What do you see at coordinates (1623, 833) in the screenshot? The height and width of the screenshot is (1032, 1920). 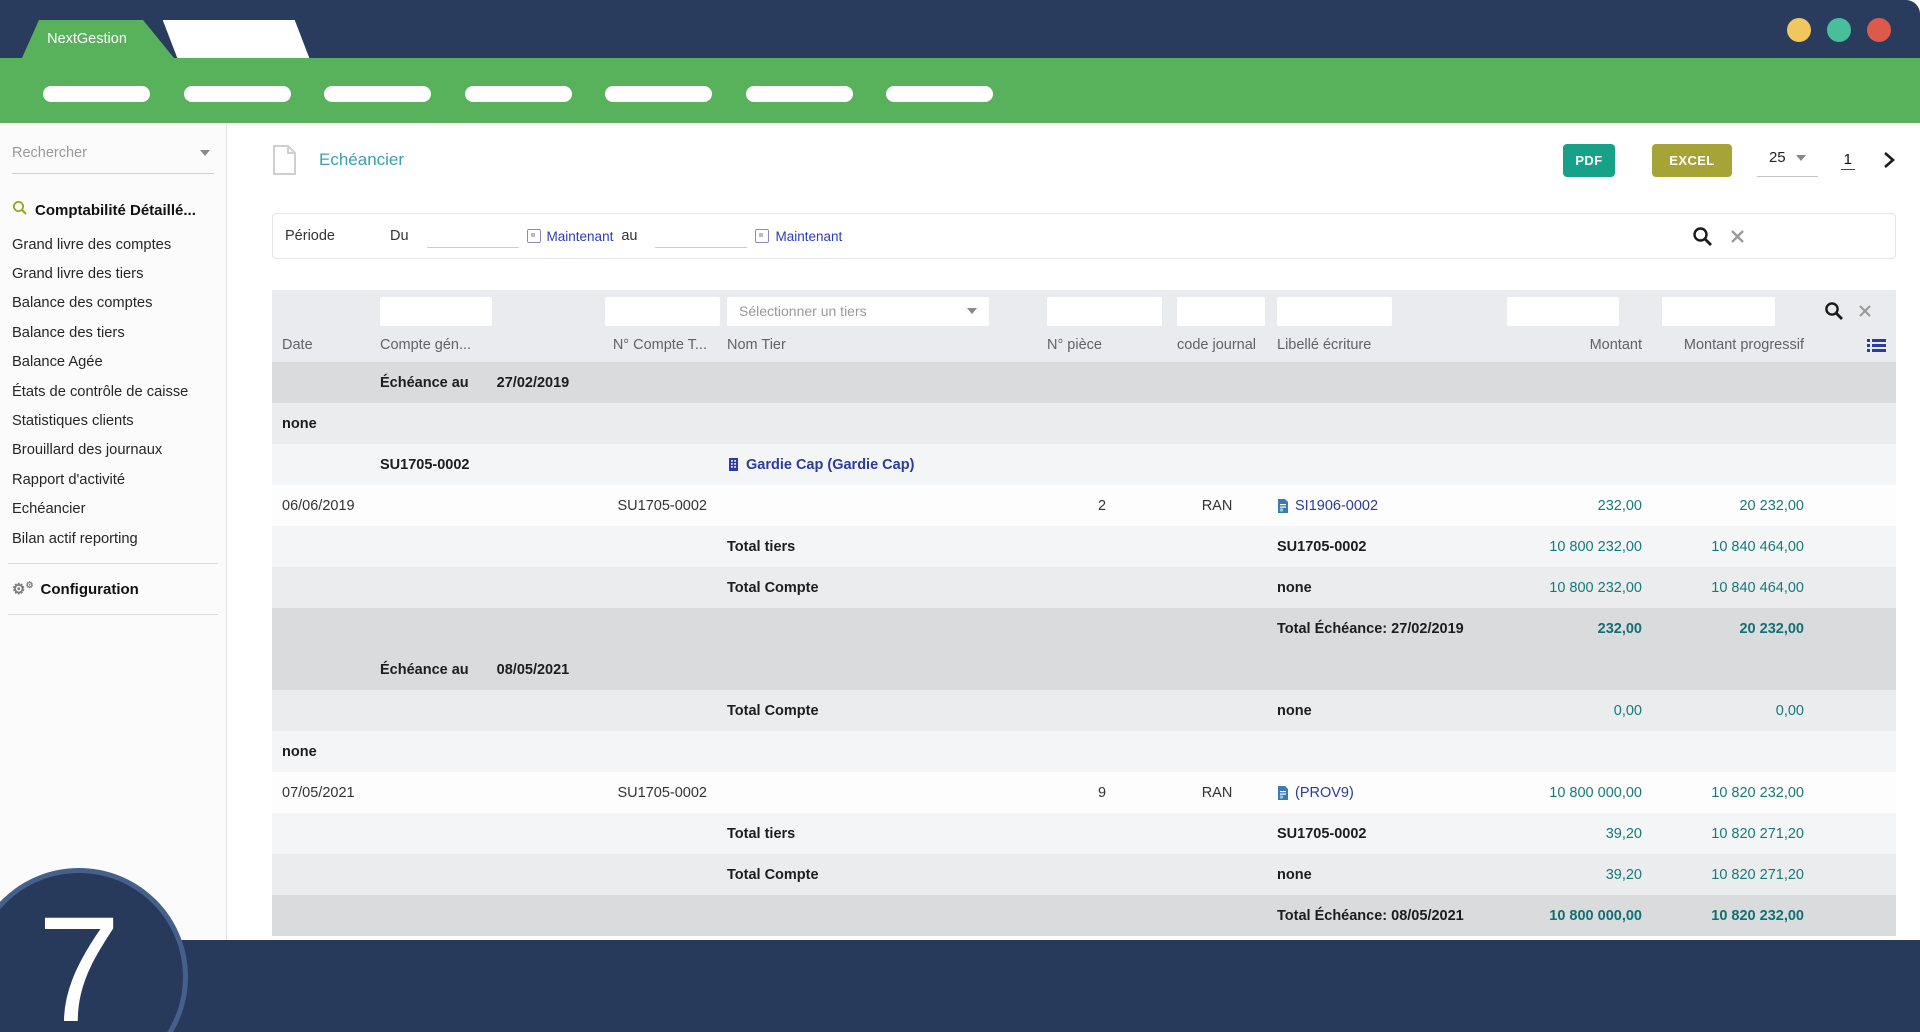 I see `cell-value: 39,20` at bounding box center [1623, 833].